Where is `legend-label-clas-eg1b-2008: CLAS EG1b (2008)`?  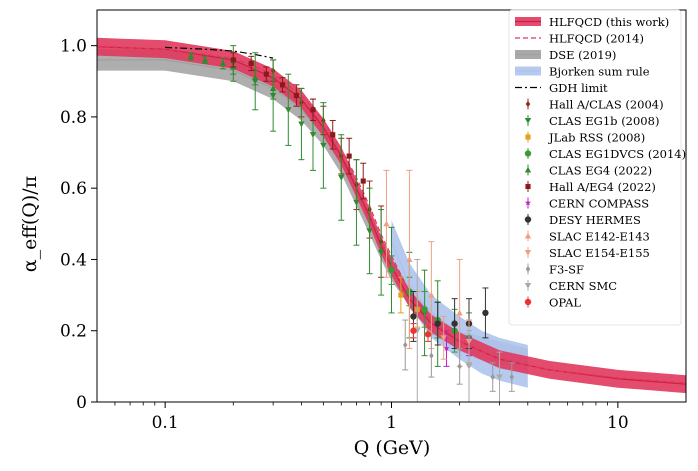
legend-label-clas-eg1b-2008: CLAS EG1b (2008) is located at coordinates (604, 121).